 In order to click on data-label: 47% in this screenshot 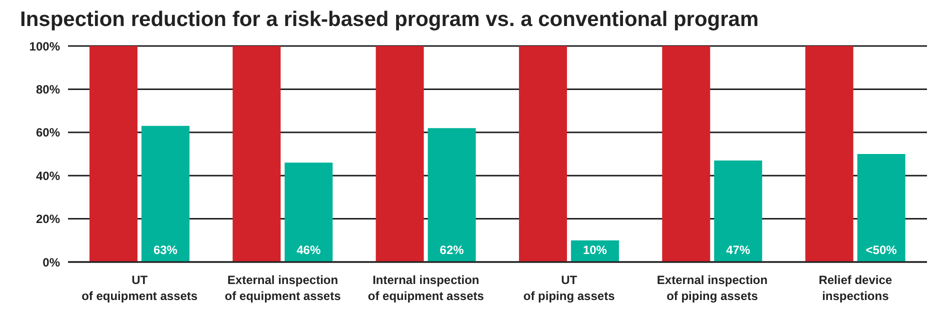, I will do `click(738, 250)`.